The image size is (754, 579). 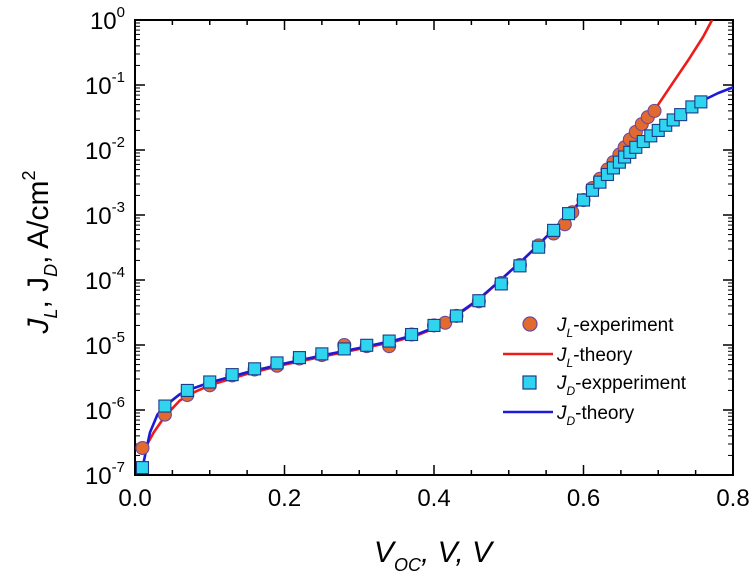 What do you see at coordinates (615, 327) in the screenshot?
I see `svg-text: JL-experiment` at bounding box center [615, 327].